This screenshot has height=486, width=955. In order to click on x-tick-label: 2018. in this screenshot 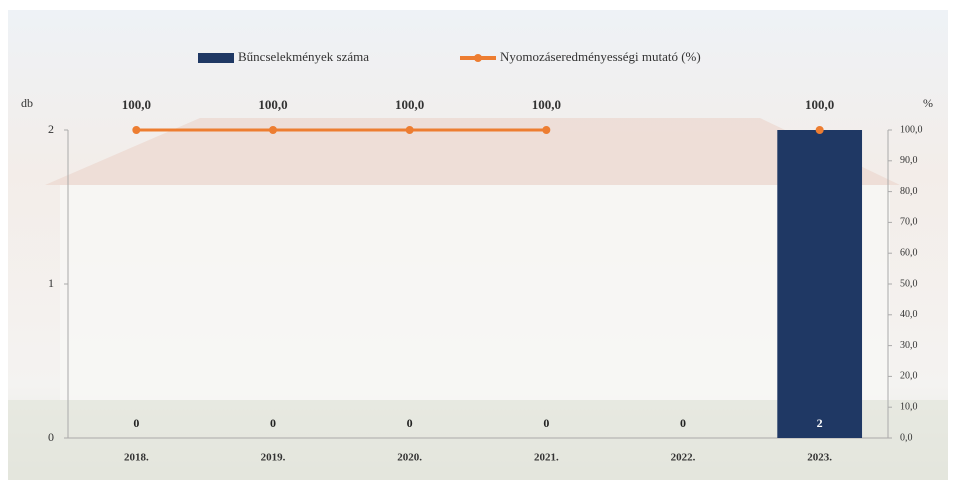, I will do `click(136, 458)`.